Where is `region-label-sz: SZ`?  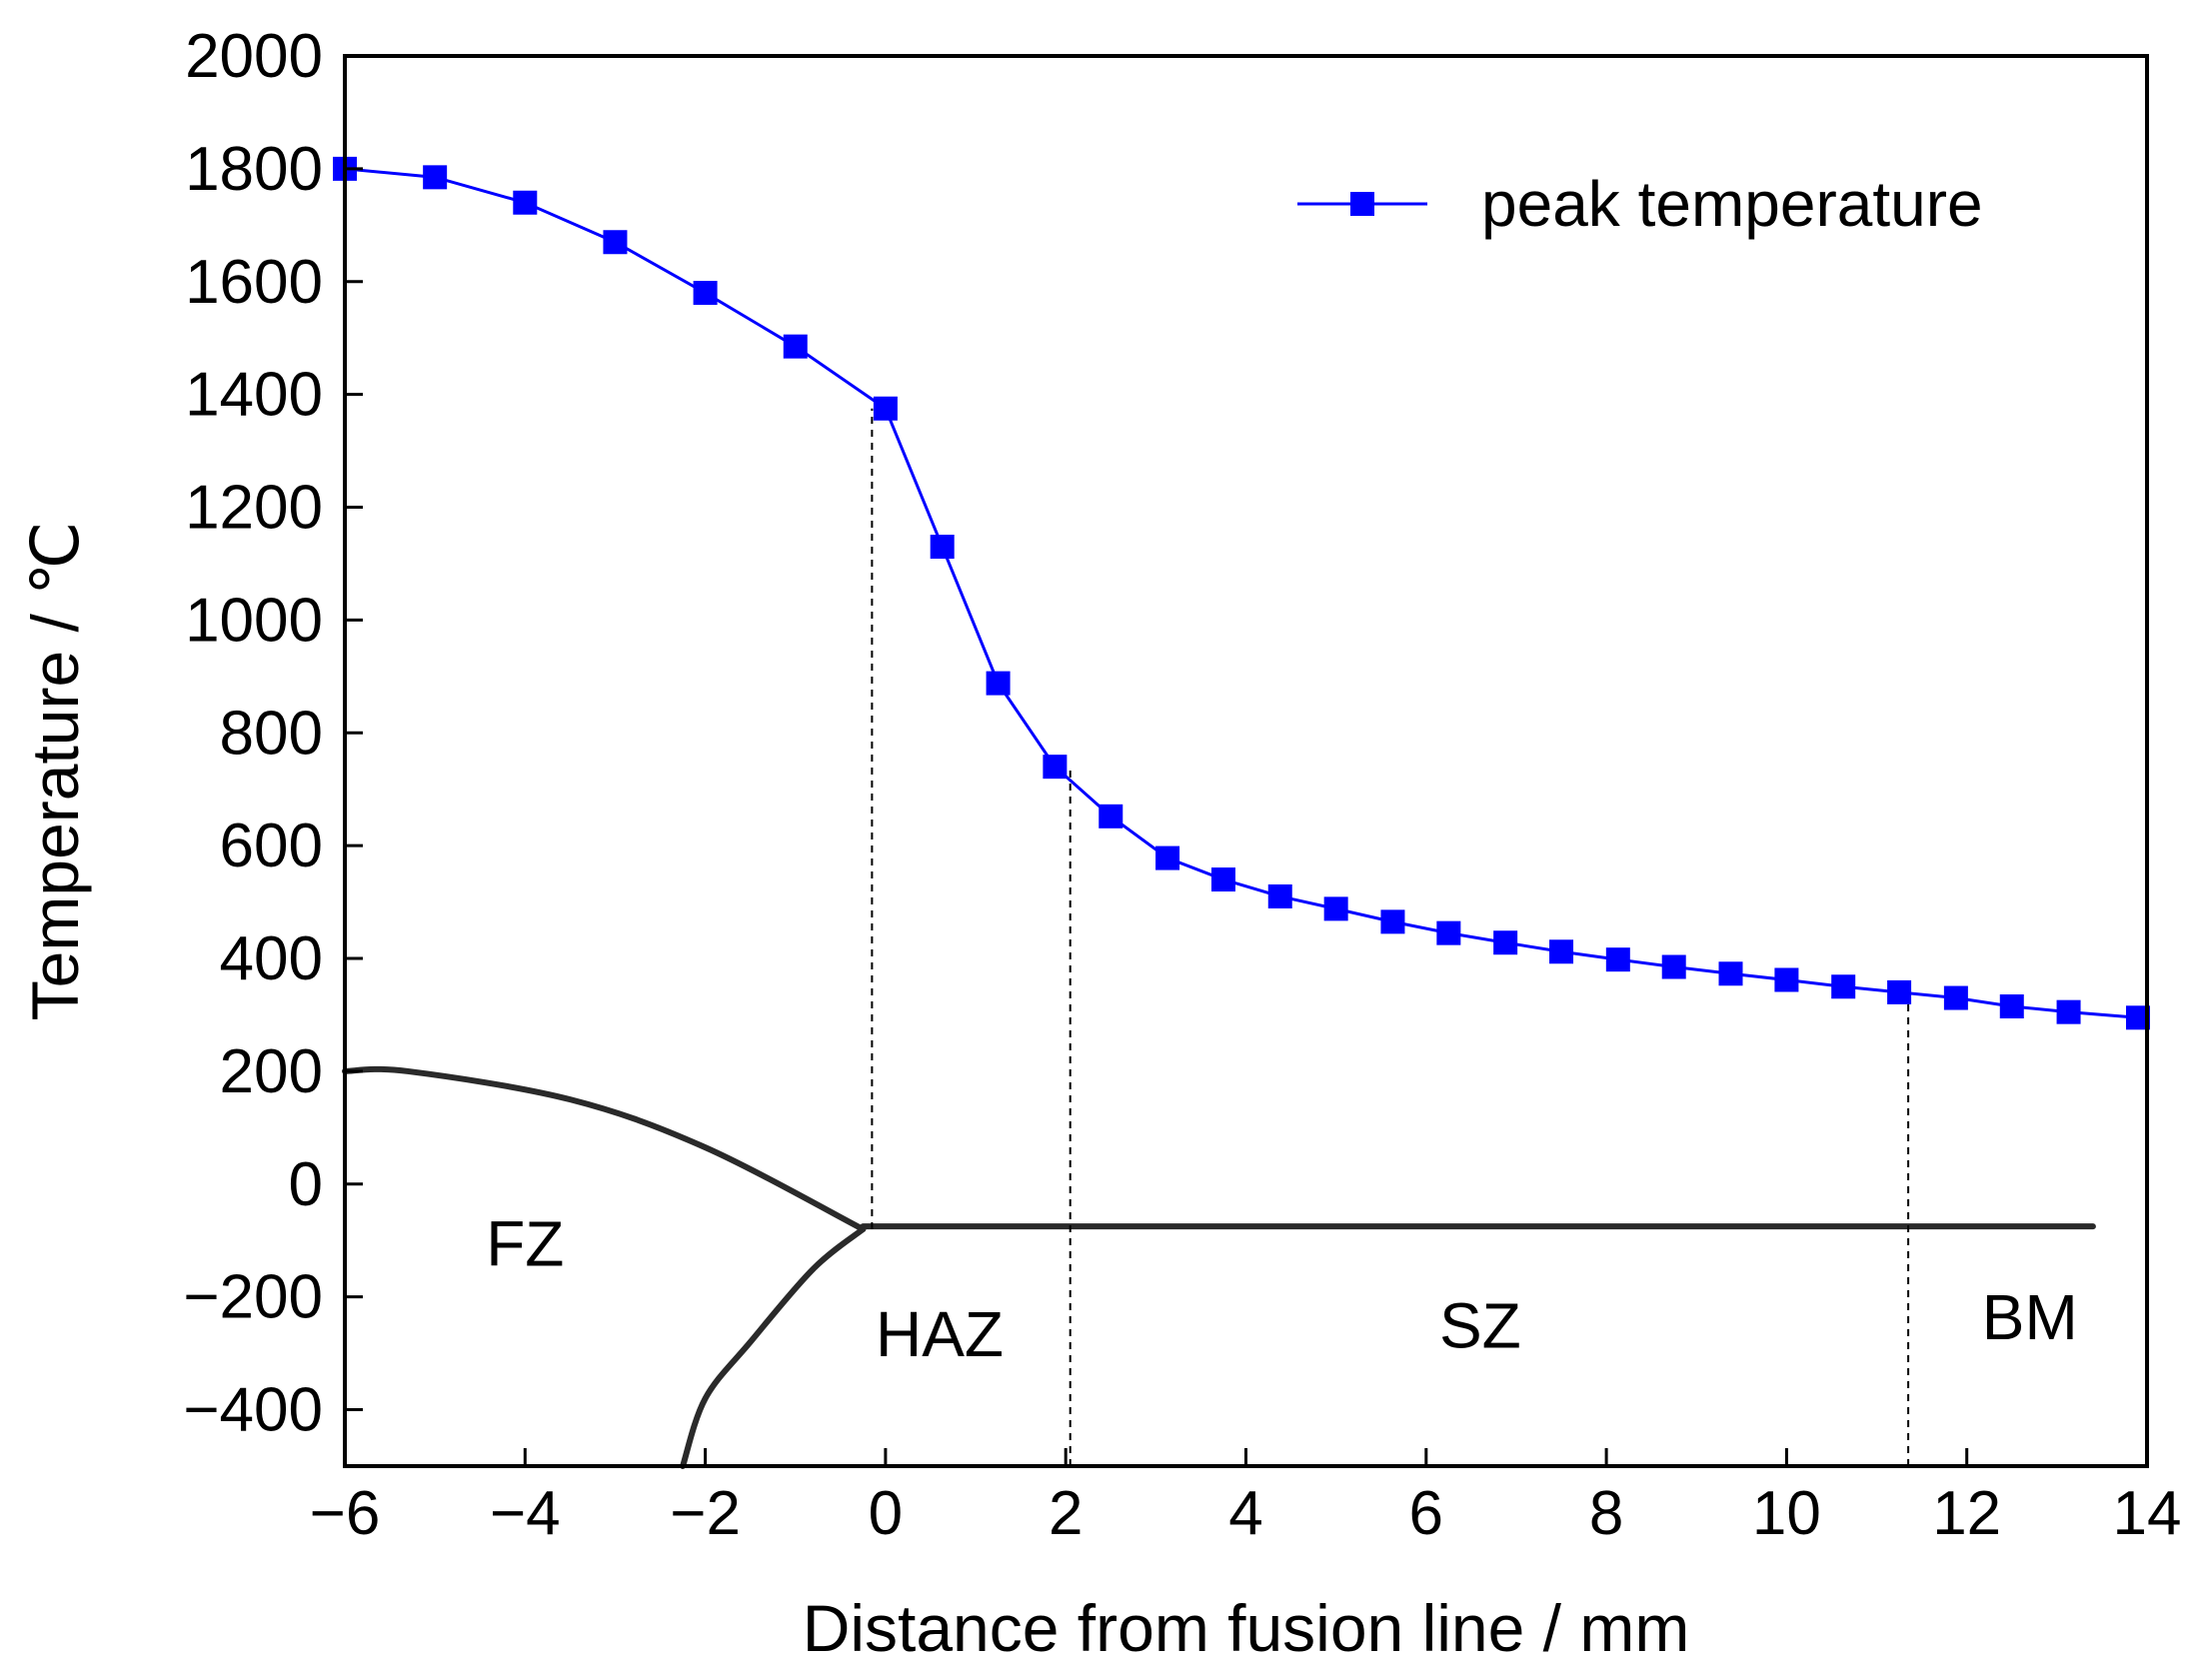
region-label-sz: SZ is located at coordinates (1480, 1325).